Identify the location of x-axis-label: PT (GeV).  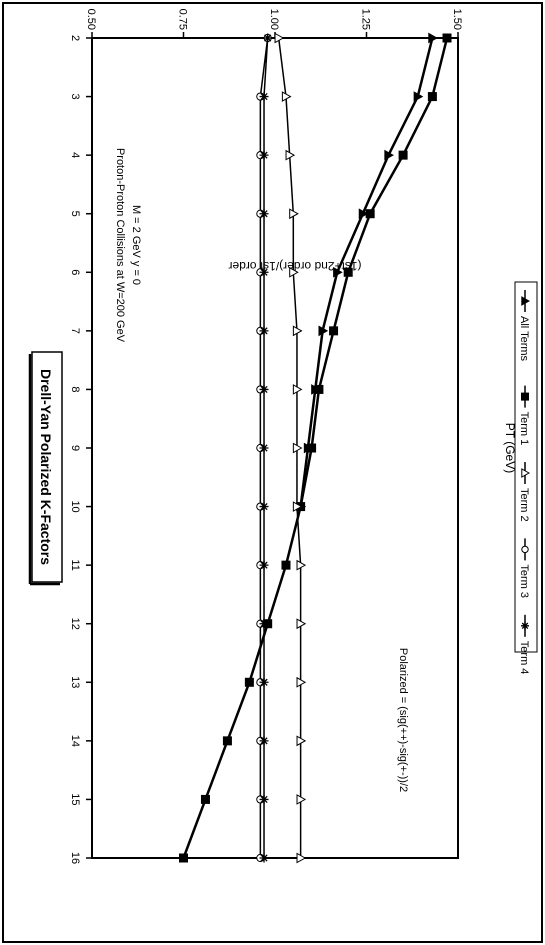
(510, 448).